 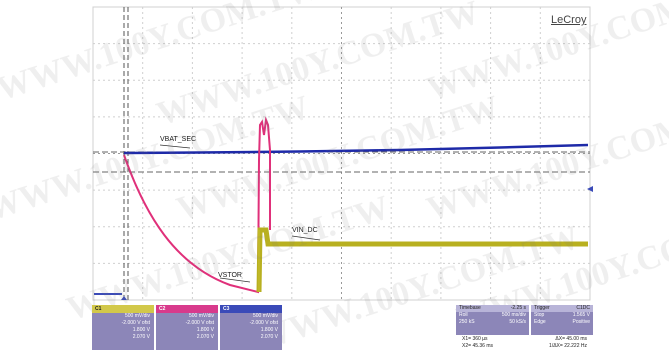 I want to click on readout-row-2: X2= 45.36 ms 1/ΔX= 22.222 Hz, so click(x=524, y=346).